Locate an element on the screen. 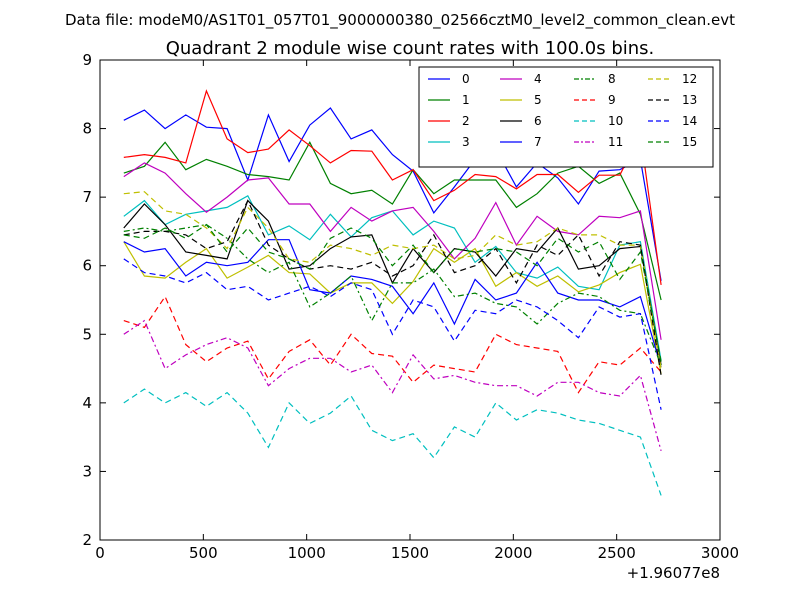 This screenshot has height=600, width=800. x-offset-label: +1.96077e8 is located at coordinates (673, 573).